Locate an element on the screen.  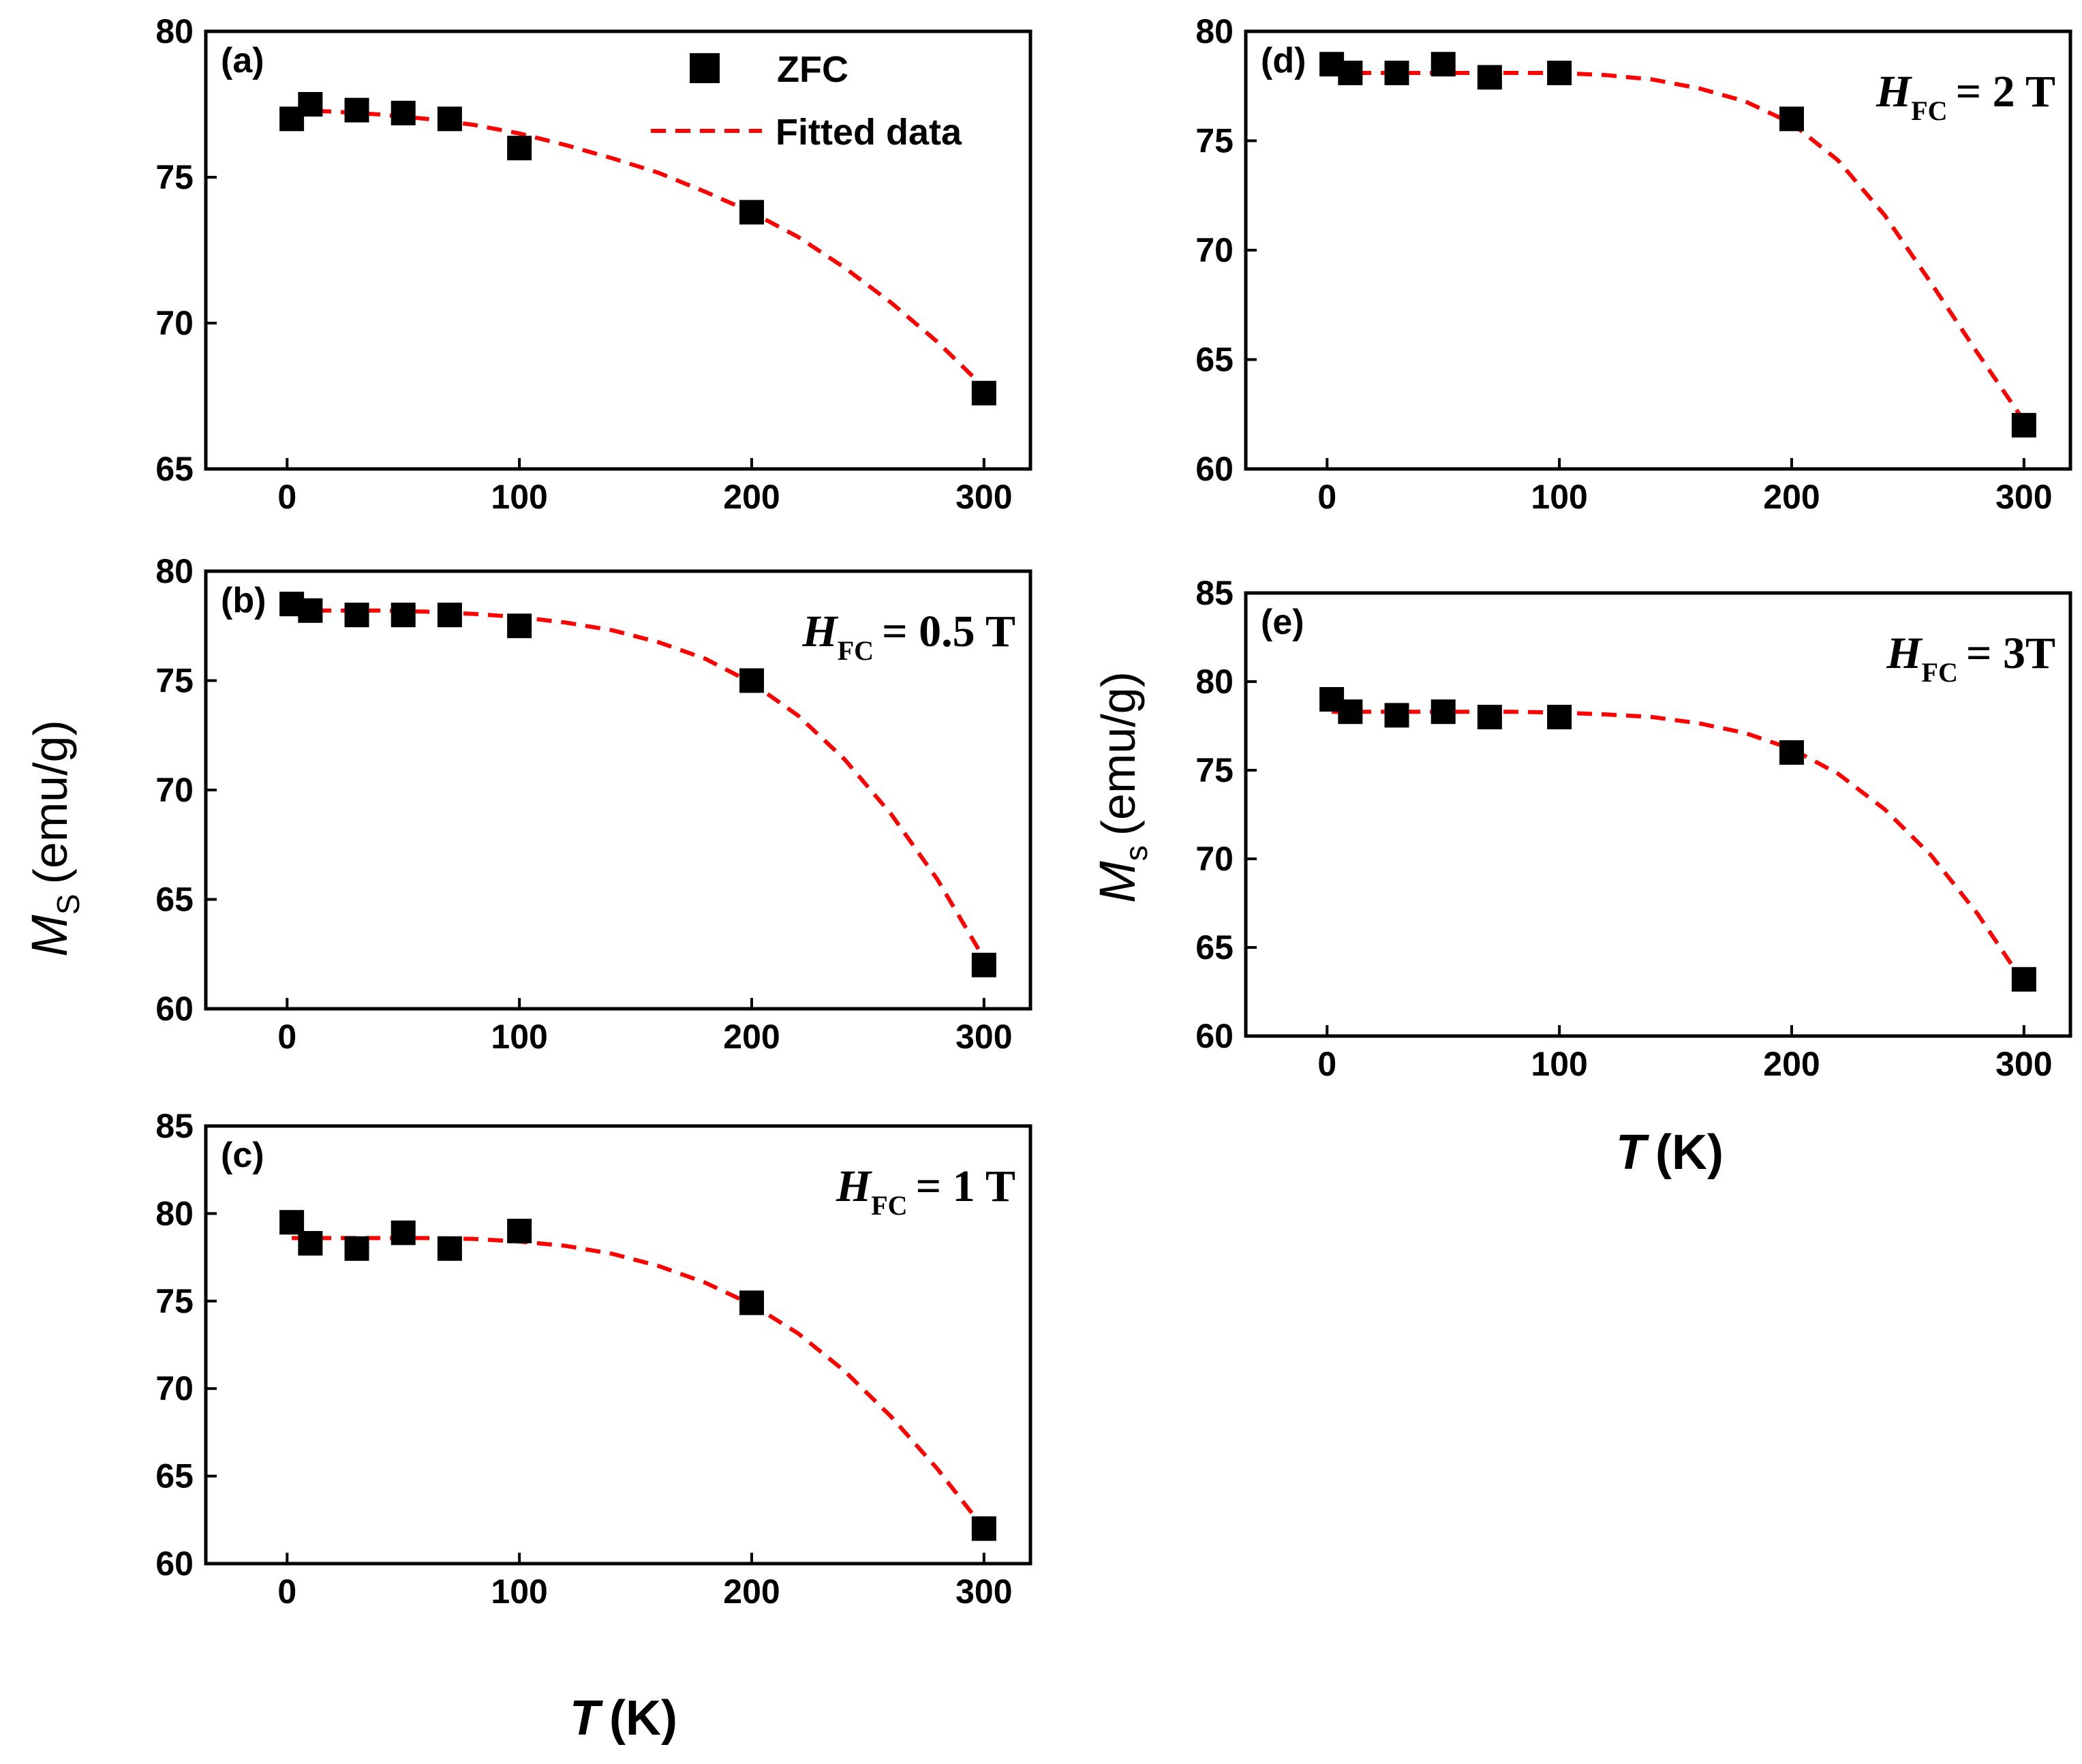
field-annotation-value: = 2 T is located at coordinates (2005, 92).